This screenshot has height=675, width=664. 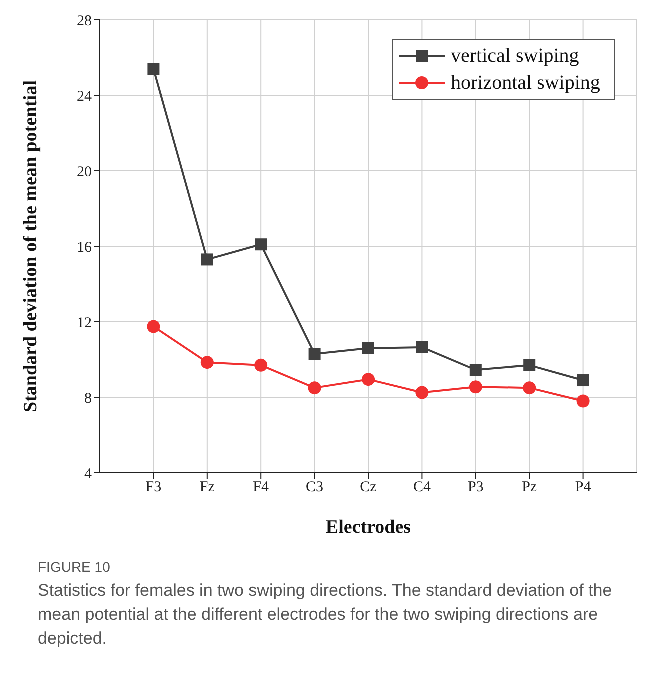 What do you see at coordinates (515, 56) in the screenshot?
I see `legend-label: vertical swiping` at bounding box center [515, 56].